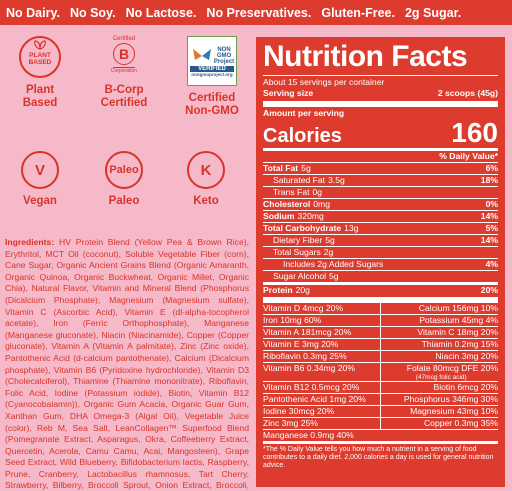 The width and height of the screenshot is (512, 491). What do you see at coordinates (466, 356) in the screenshot?
I see `vitamin-right: Niacin 3mg 20%` at bounding box center [466, 356].